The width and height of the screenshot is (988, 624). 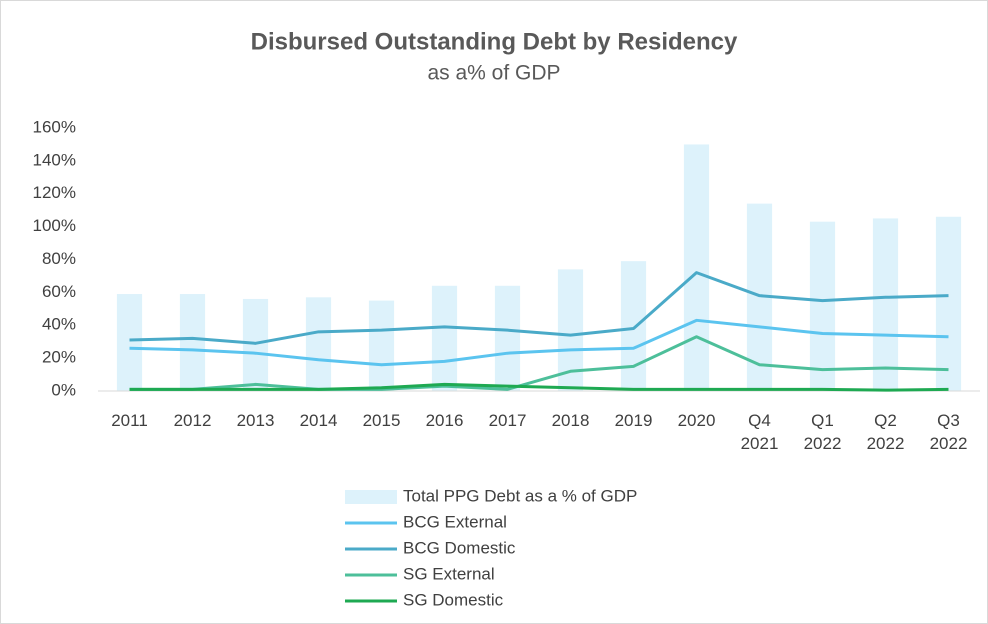 What do you see at coordinates (54, 159) in the screenshot?
I see `y-tick-label: 140%` at bounding box center [54, 159].